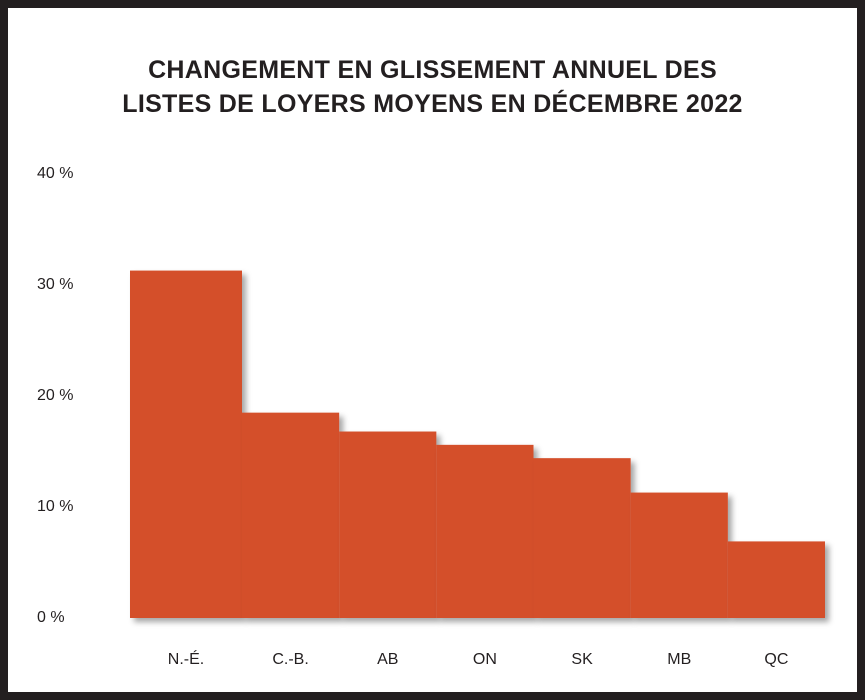 Image resolution: width=865 pixels, height=700 pixels. What do you see at coordinates (387, 659) in the screenshot?
I see `x-tick-label: AB` at bounding box center [387, 659].